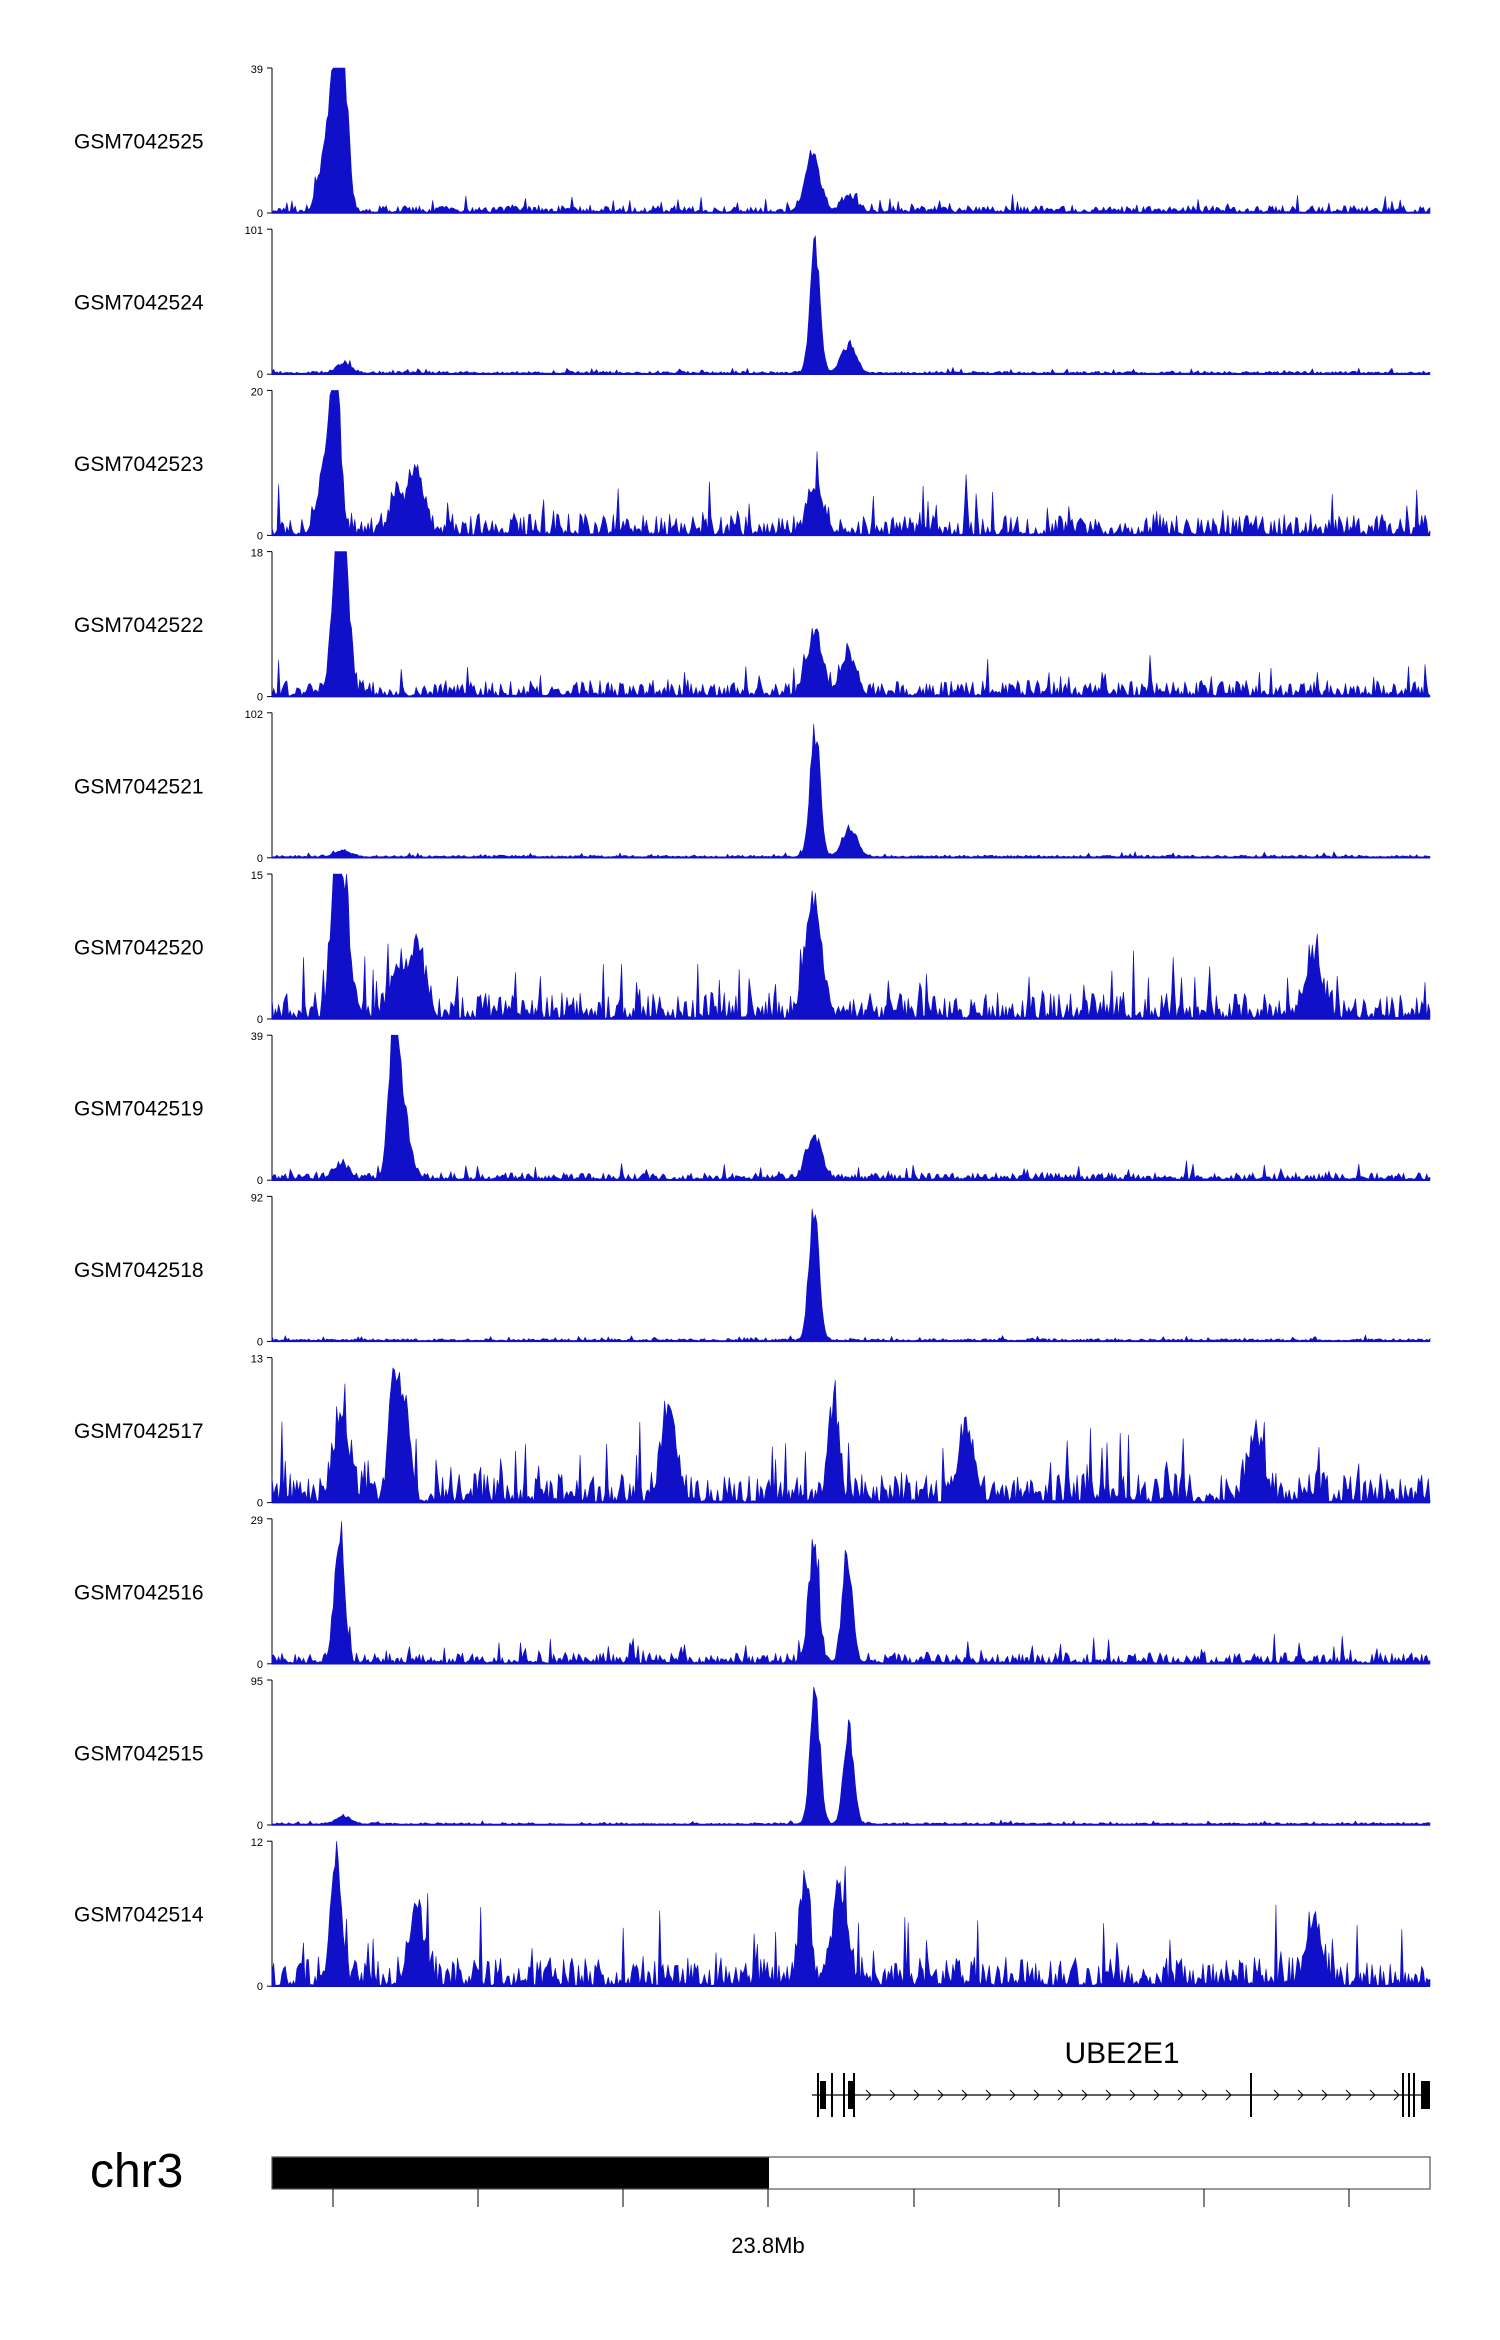 This screenshot has height=2340, width=1500. I want to click on track-GSM7042521: GSM7042521 102 0, so click(752, 787).